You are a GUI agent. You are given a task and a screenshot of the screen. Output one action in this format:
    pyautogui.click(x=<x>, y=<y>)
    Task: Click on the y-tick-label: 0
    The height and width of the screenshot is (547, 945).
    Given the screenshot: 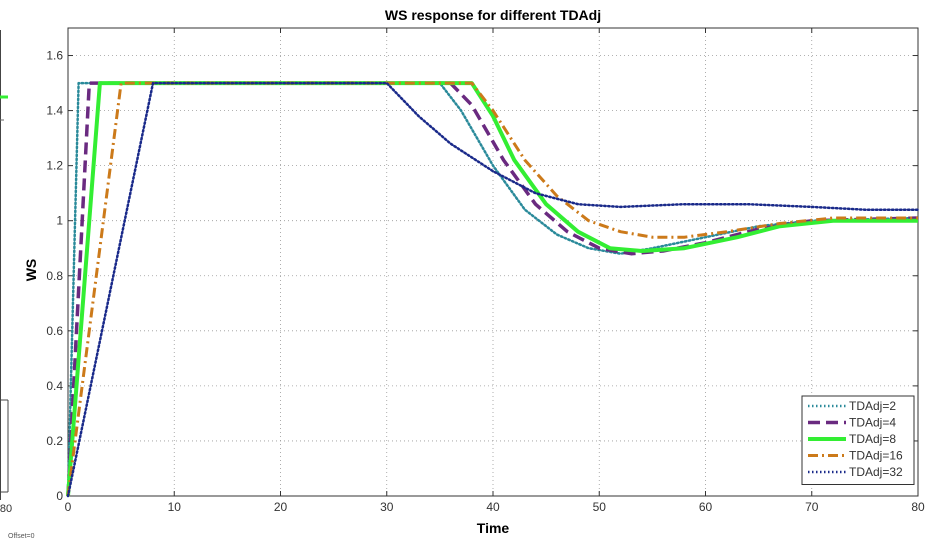 What is the action you would take?
    pyautogui.click(x=59, y=496)
    